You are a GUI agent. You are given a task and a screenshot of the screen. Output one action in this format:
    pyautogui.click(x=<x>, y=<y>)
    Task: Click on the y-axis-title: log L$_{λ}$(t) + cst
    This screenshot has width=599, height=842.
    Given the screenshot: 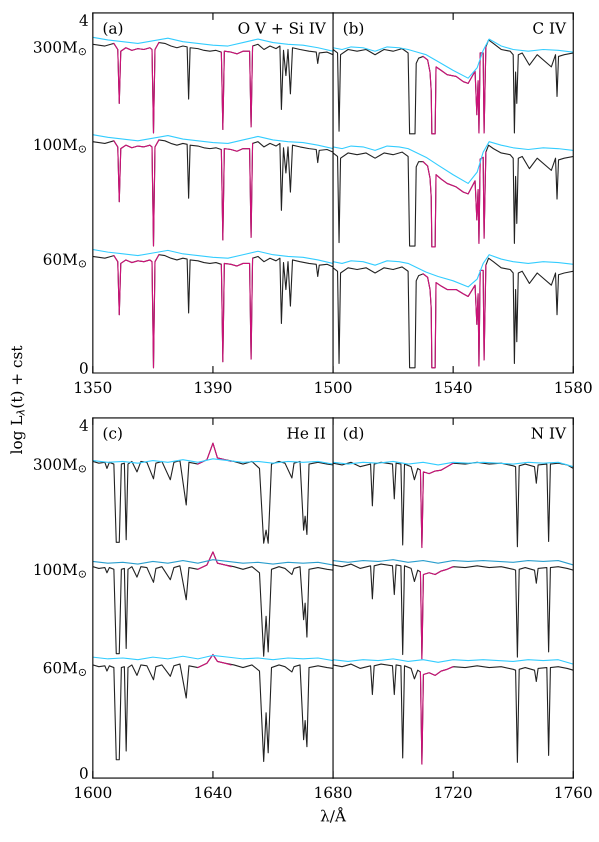 What is the action you would take?
    pyautogui.click(x=18, y=400)
    